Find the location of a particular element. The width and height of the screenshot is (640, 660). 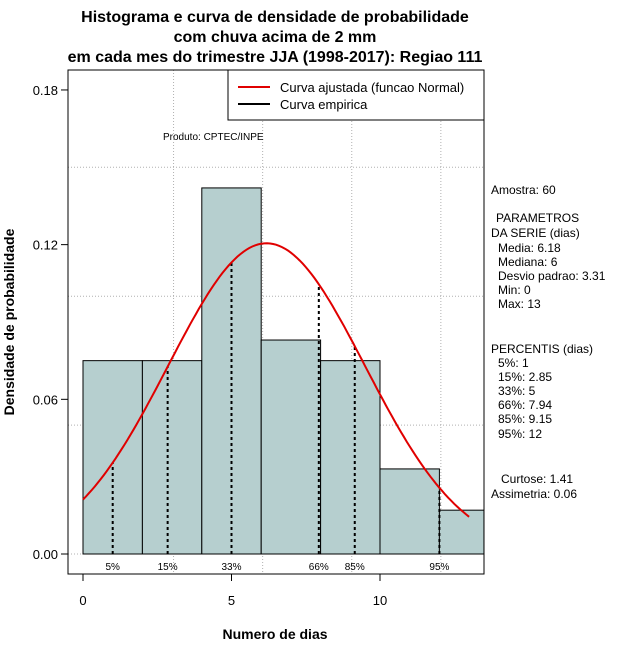

percentil-33: 33%: 5 is located at coordinates (517, 391).